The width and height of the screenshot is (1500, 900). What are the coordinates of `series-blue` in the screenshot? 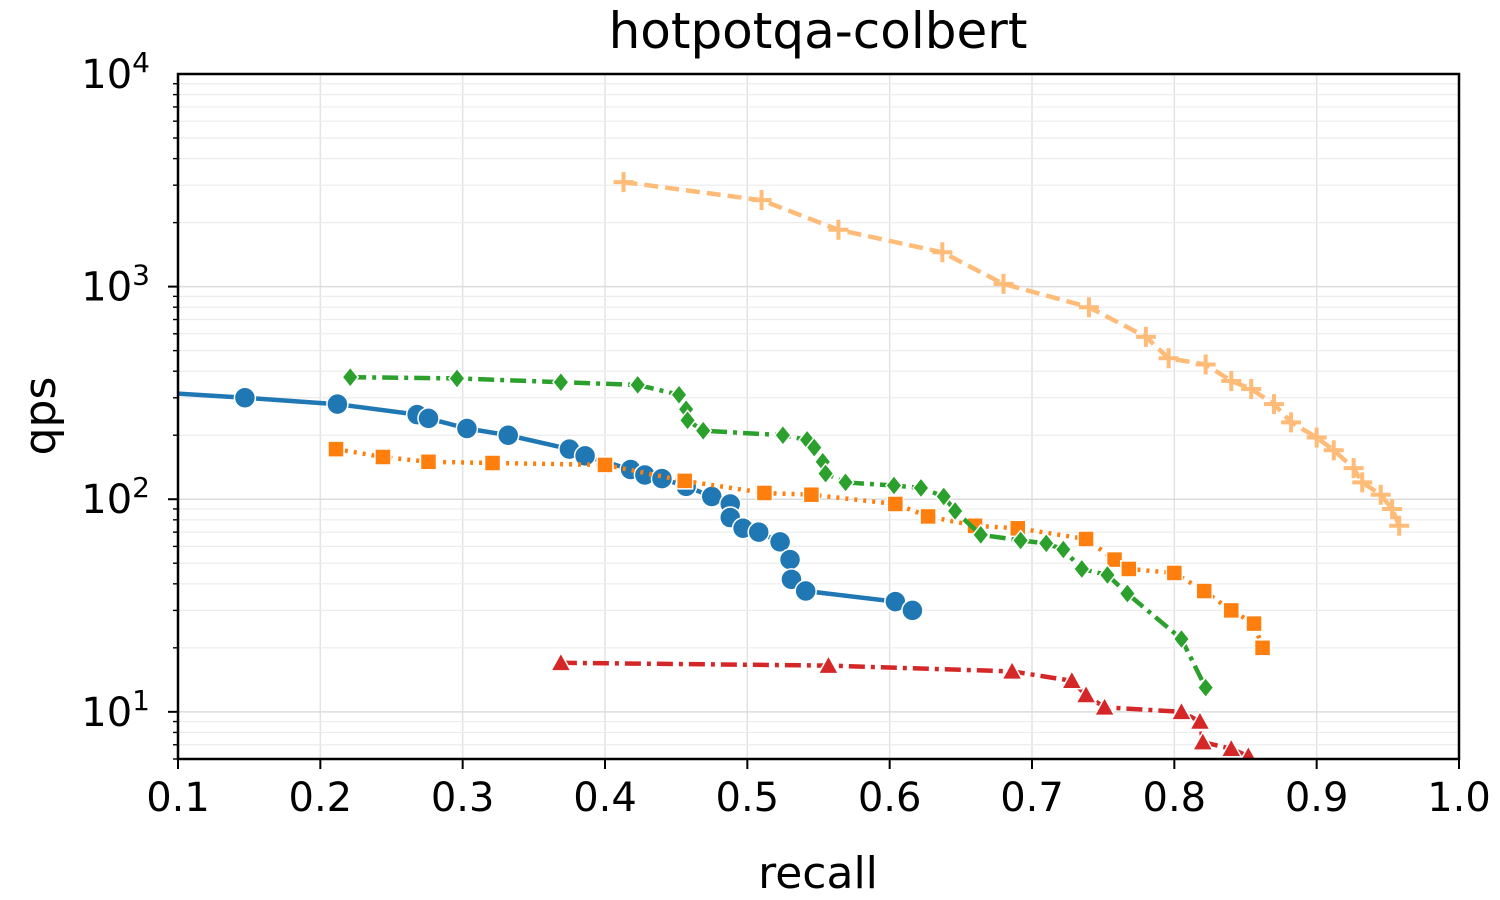 It's located at (531, 501).